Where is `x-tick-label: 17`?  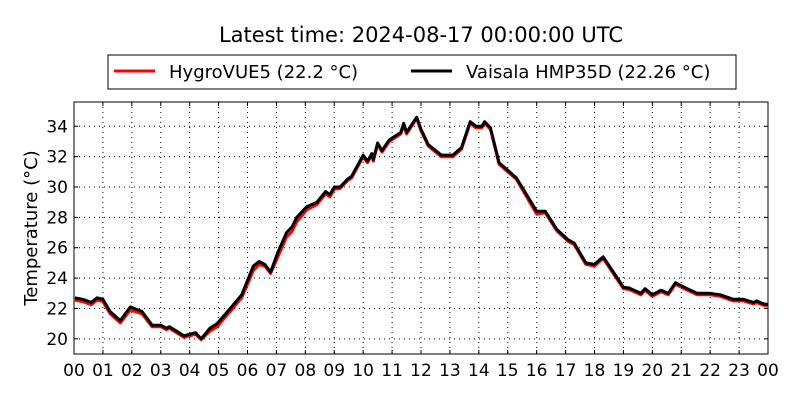
x-tick-label: 17 is located at coordinates (566, 371).